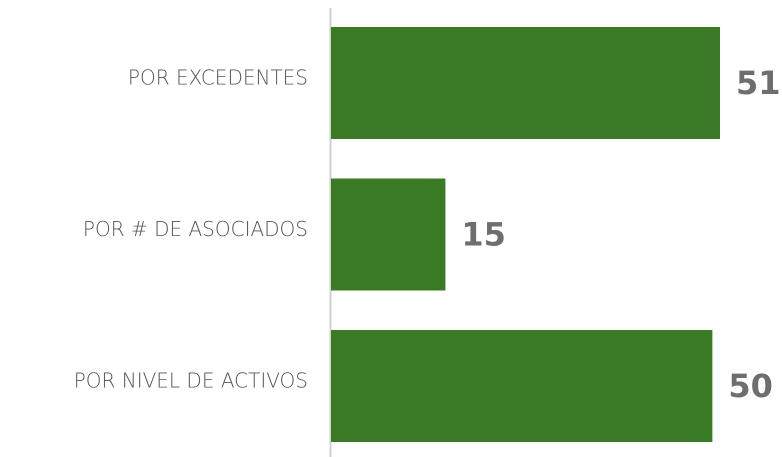 This screenshot has width=782, height=457. I want to click on category-label: POR # DE ASOCIADOS, so click(195, 229).